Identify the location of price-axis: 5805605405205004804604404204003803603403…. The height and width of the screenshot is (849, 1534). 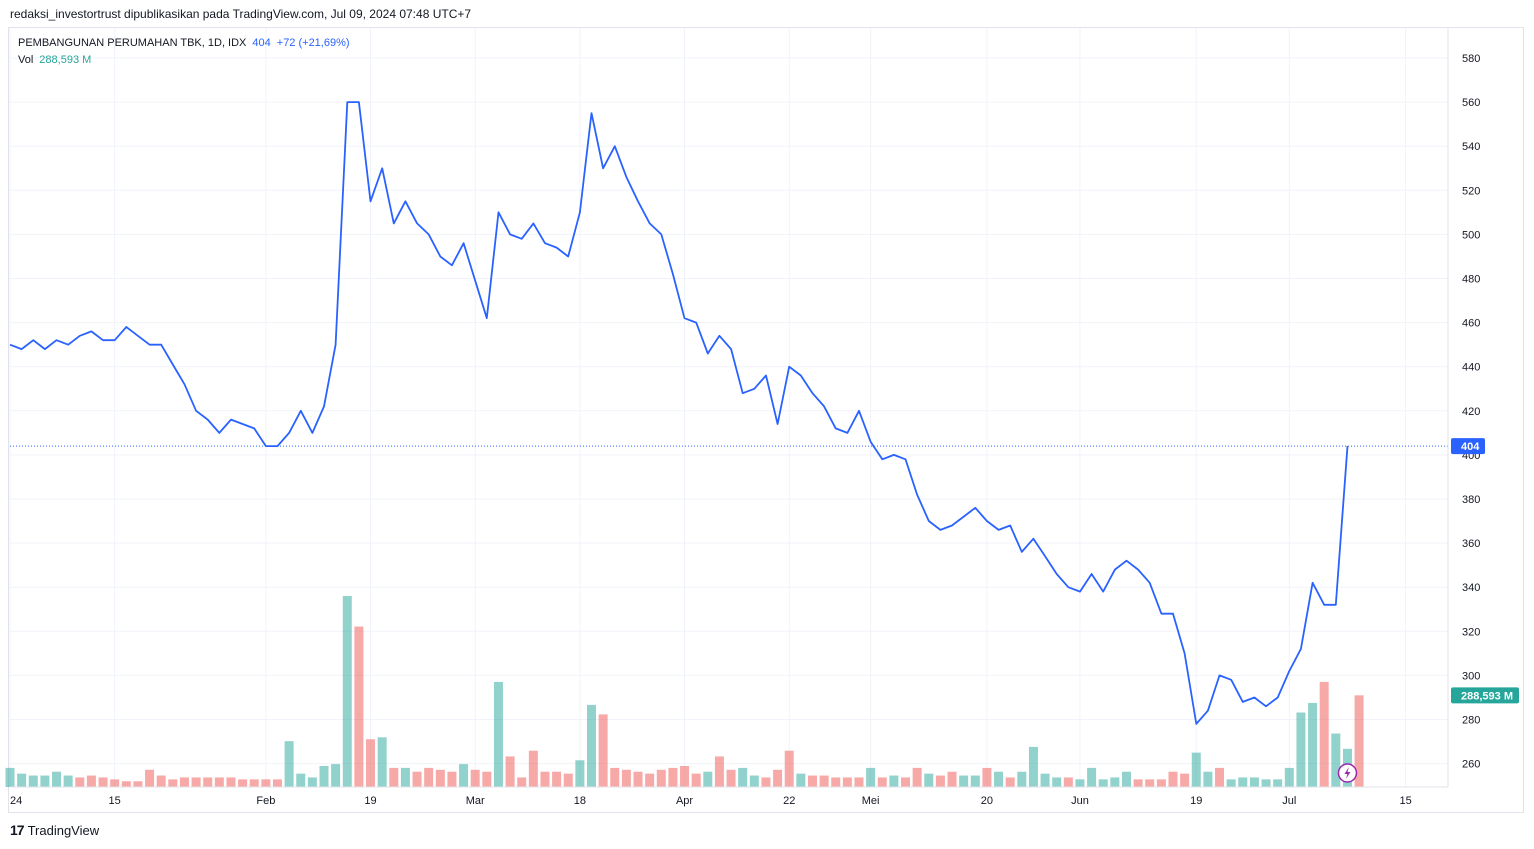
(1463, 407).